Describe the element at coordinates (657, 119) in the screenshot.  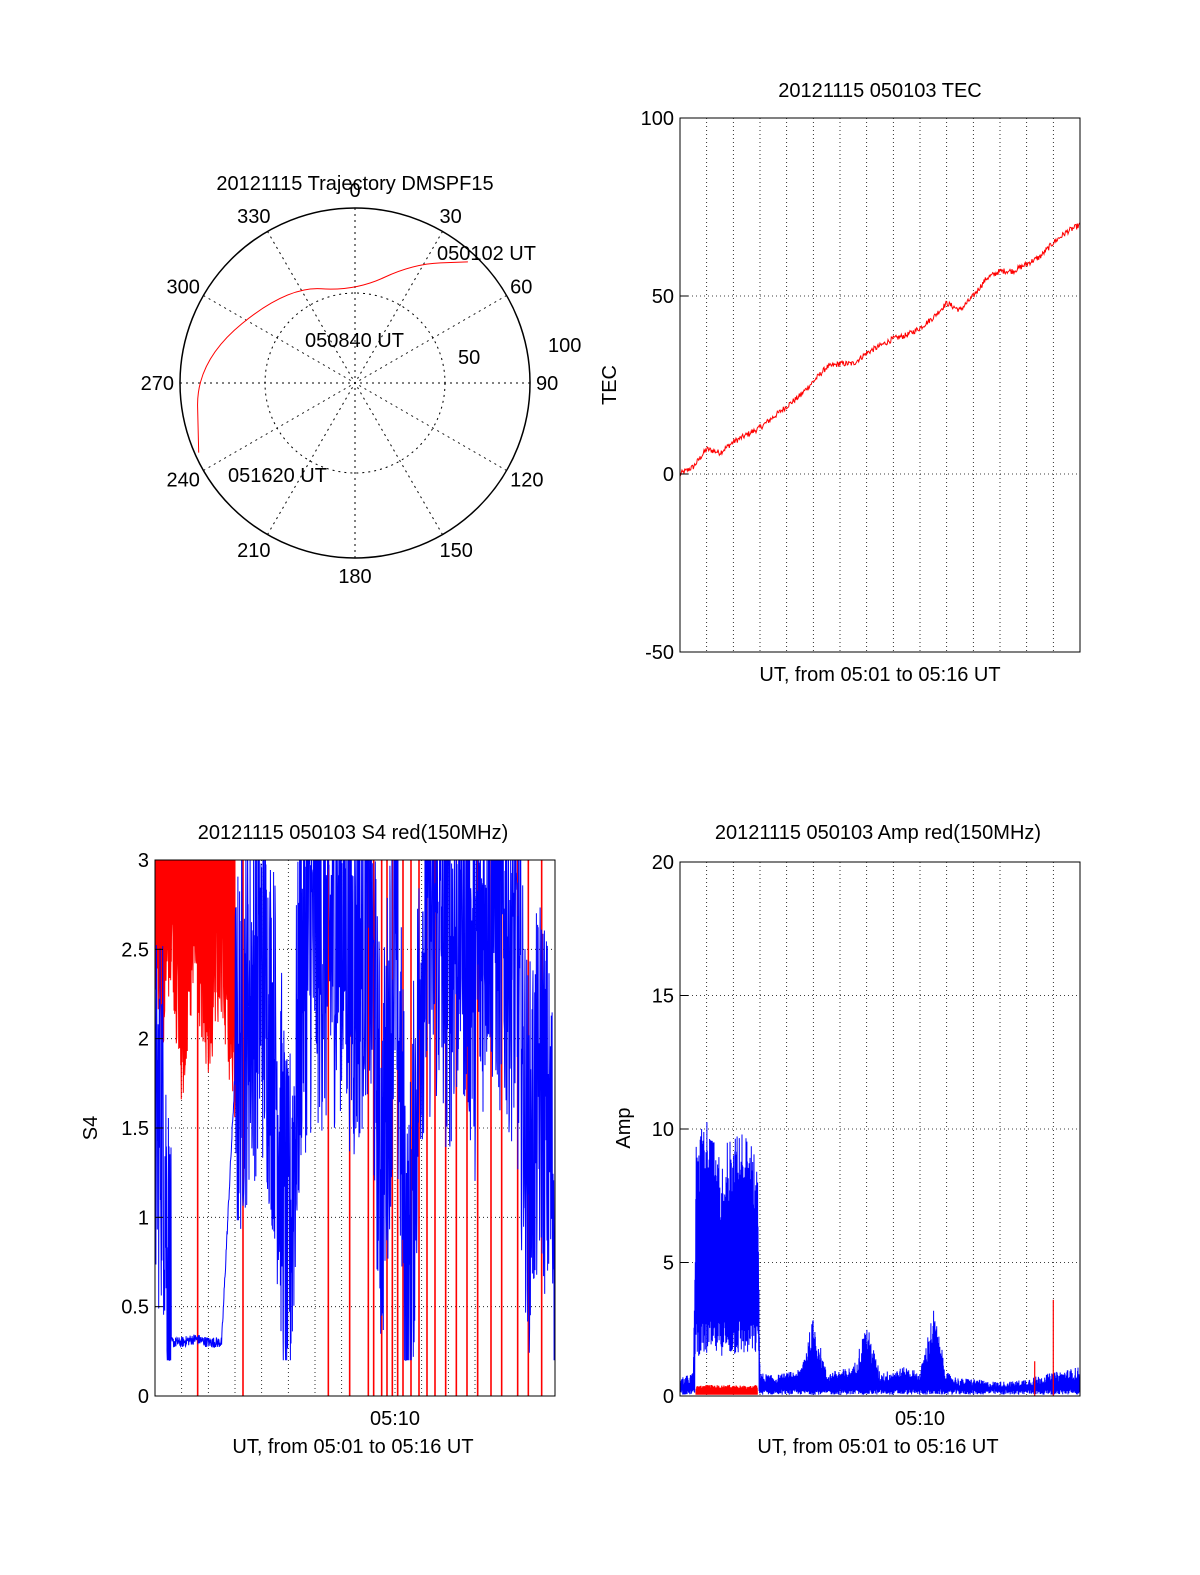
I see `tec-y-tick-label: 100` at that location.